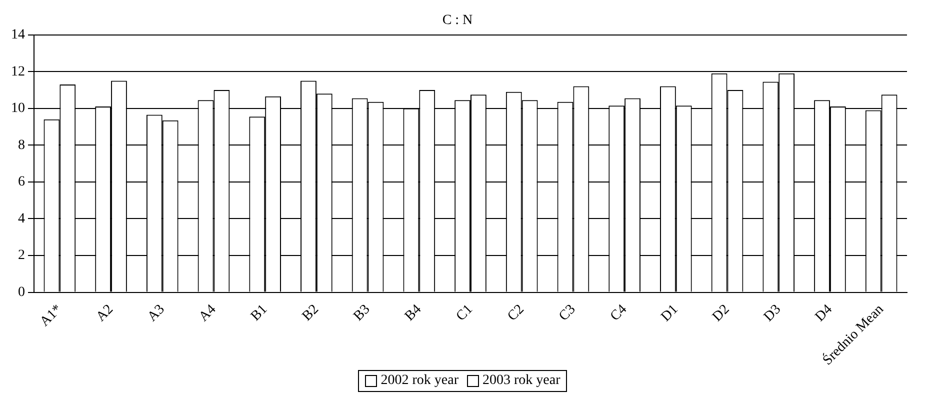 This screenshot has width=925, height=406. I want to click on x-tick-label: D1, so click(670, 313).